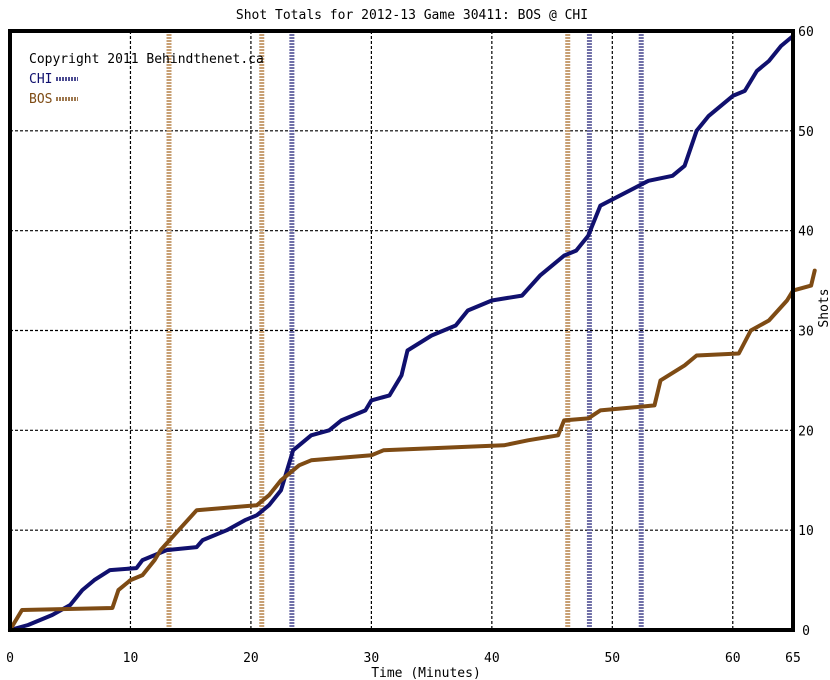 The image size is (830, 680). Describe the element at coordinates (806, 32) in the screenshot. I see `y-tick-label-60: 60` at that location.